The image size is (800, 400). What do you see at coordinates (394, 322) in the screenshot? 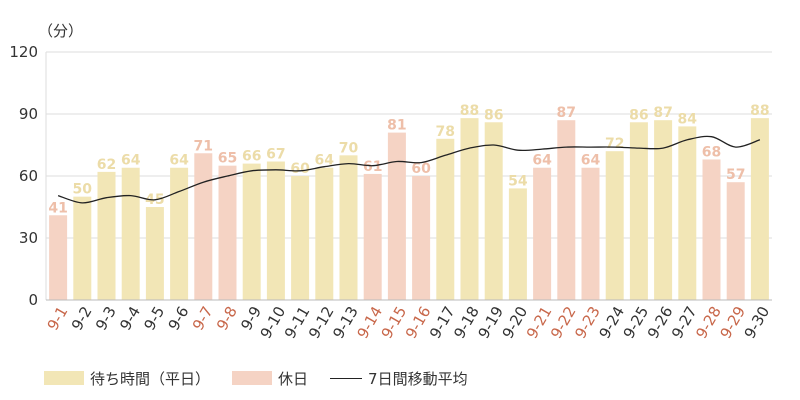
I see `x-tick-label: 9-15` at bounding box center [394, 322].